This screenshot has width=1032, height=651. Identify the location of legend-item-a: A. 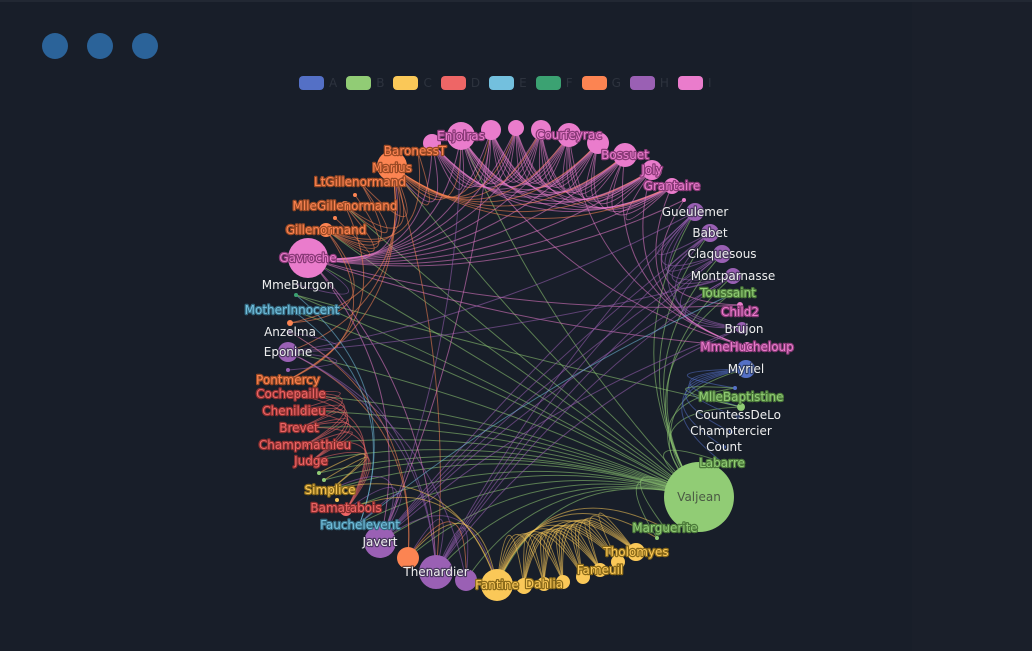
(318, 83).